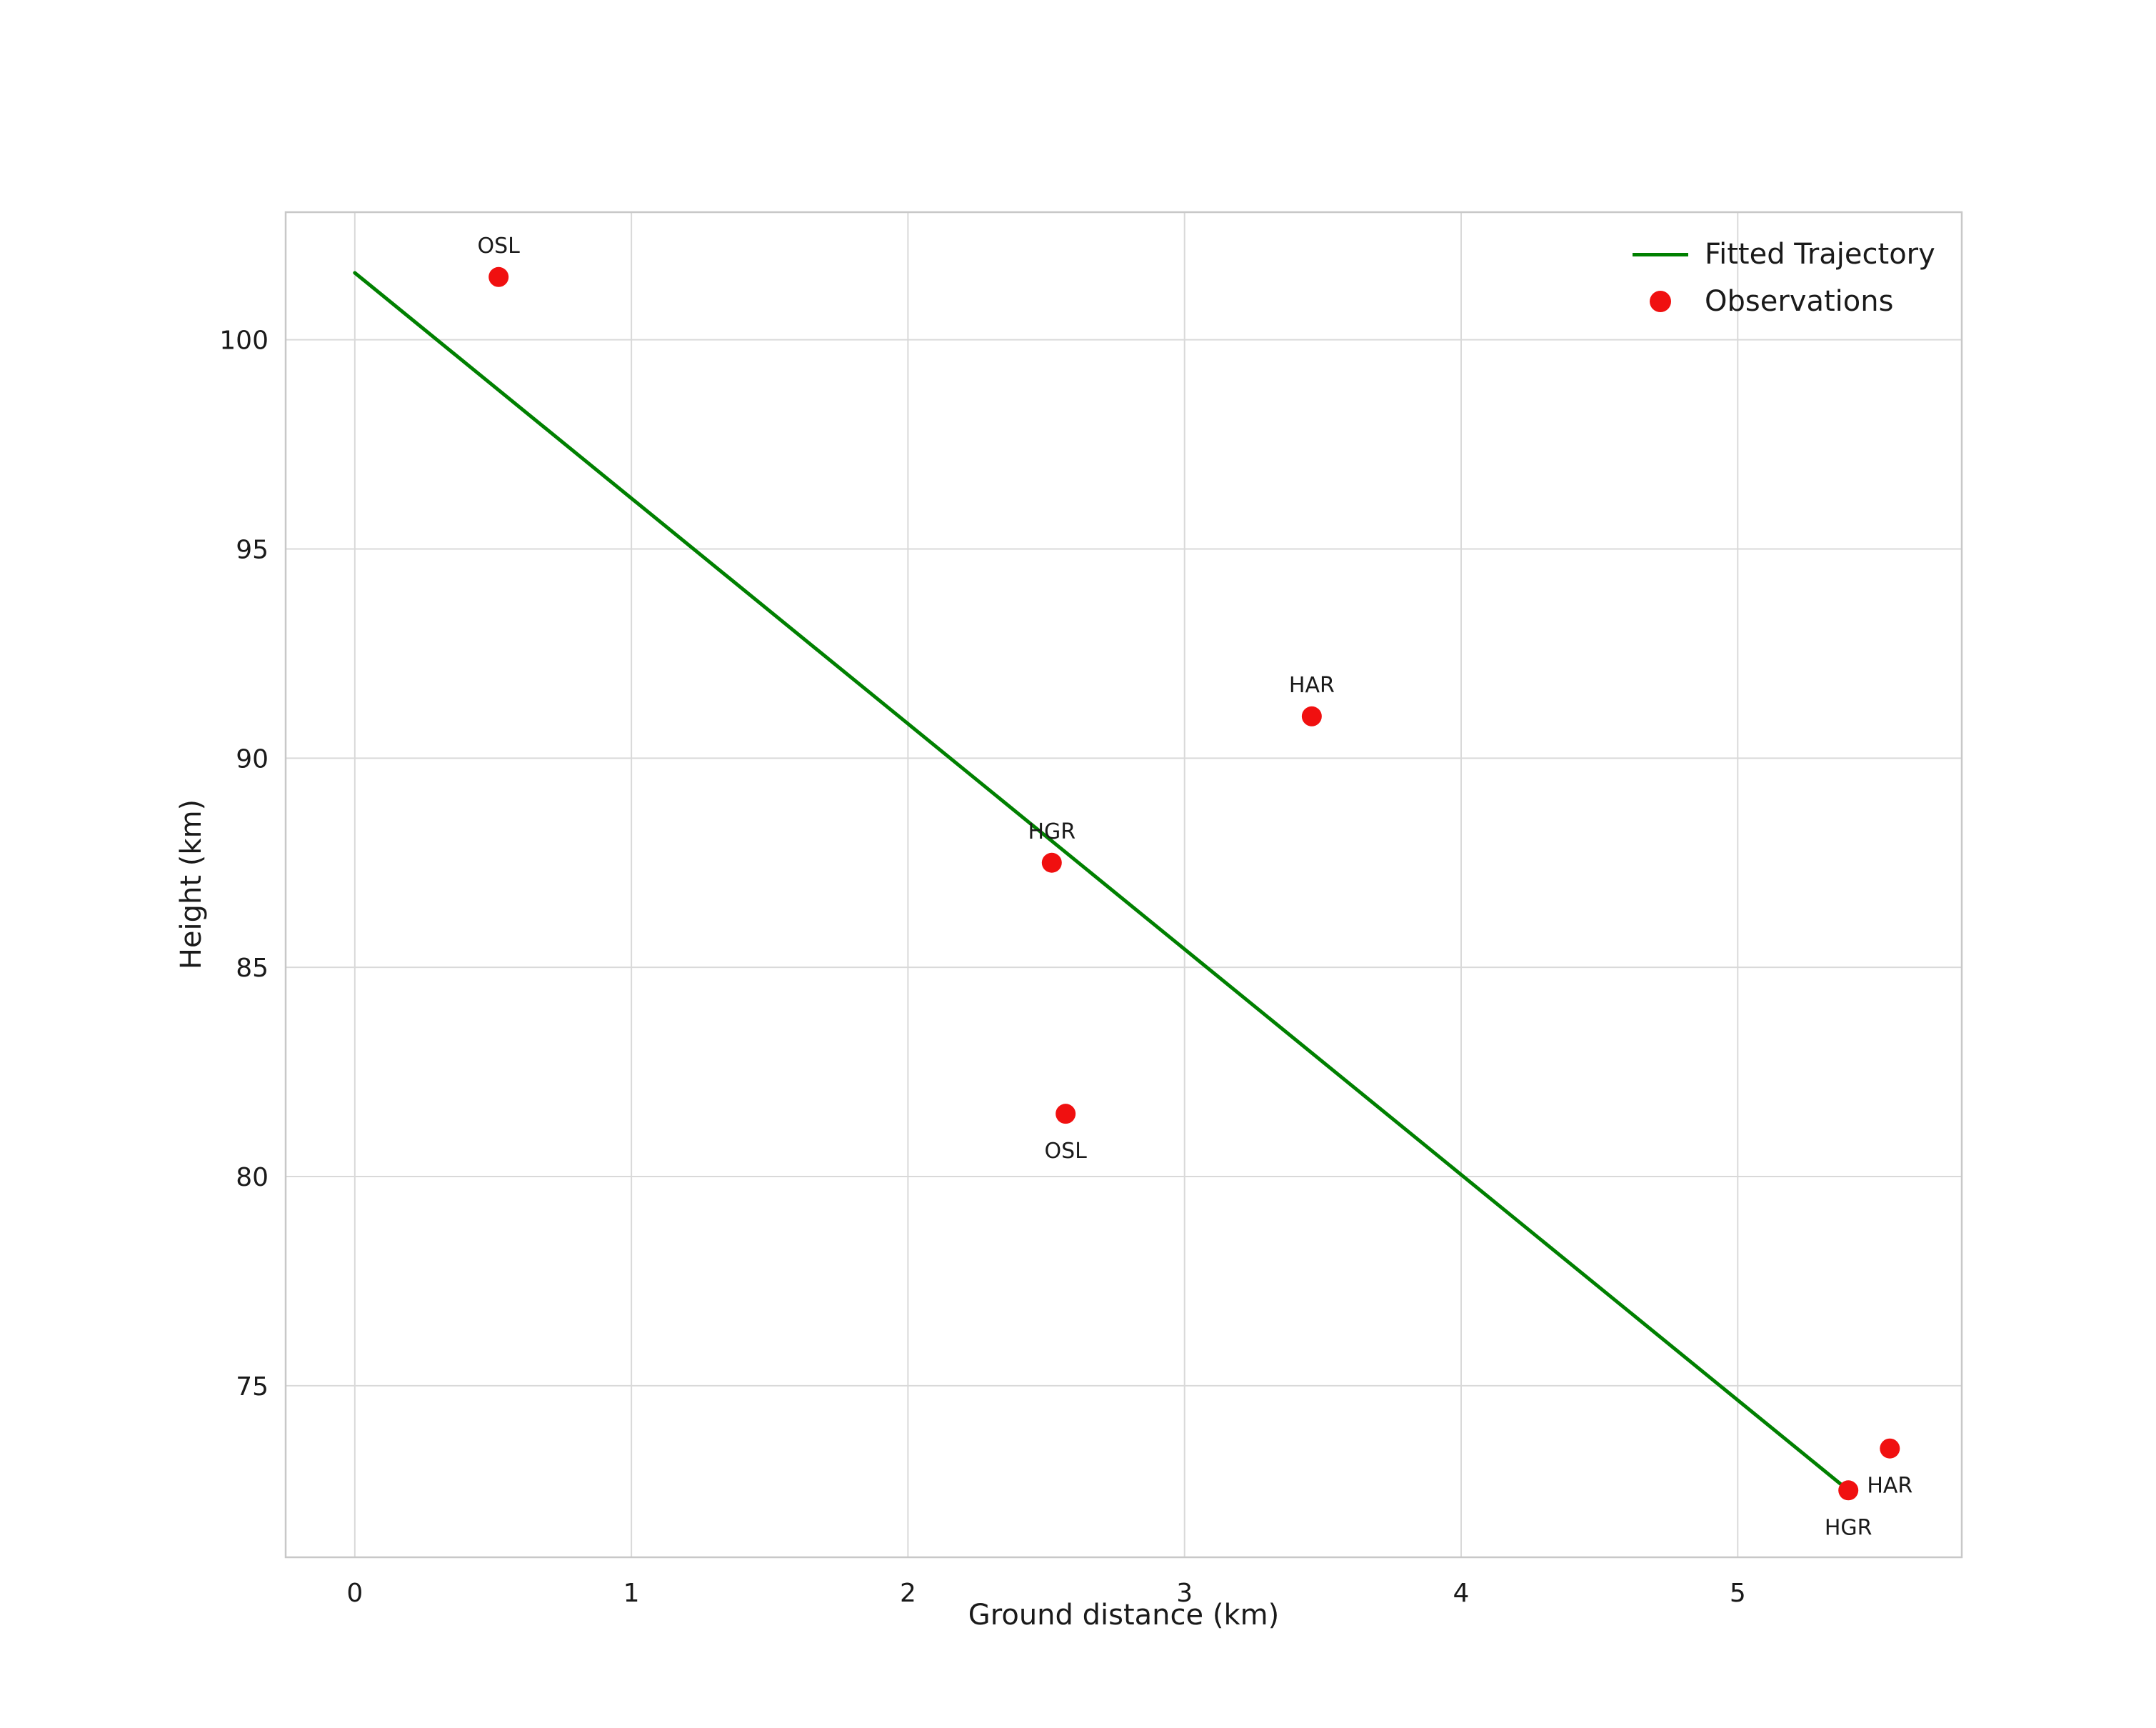 This screenshot has width=2156, height=1728. I want to click on x-tick-label: 0, so click(355, 1593).